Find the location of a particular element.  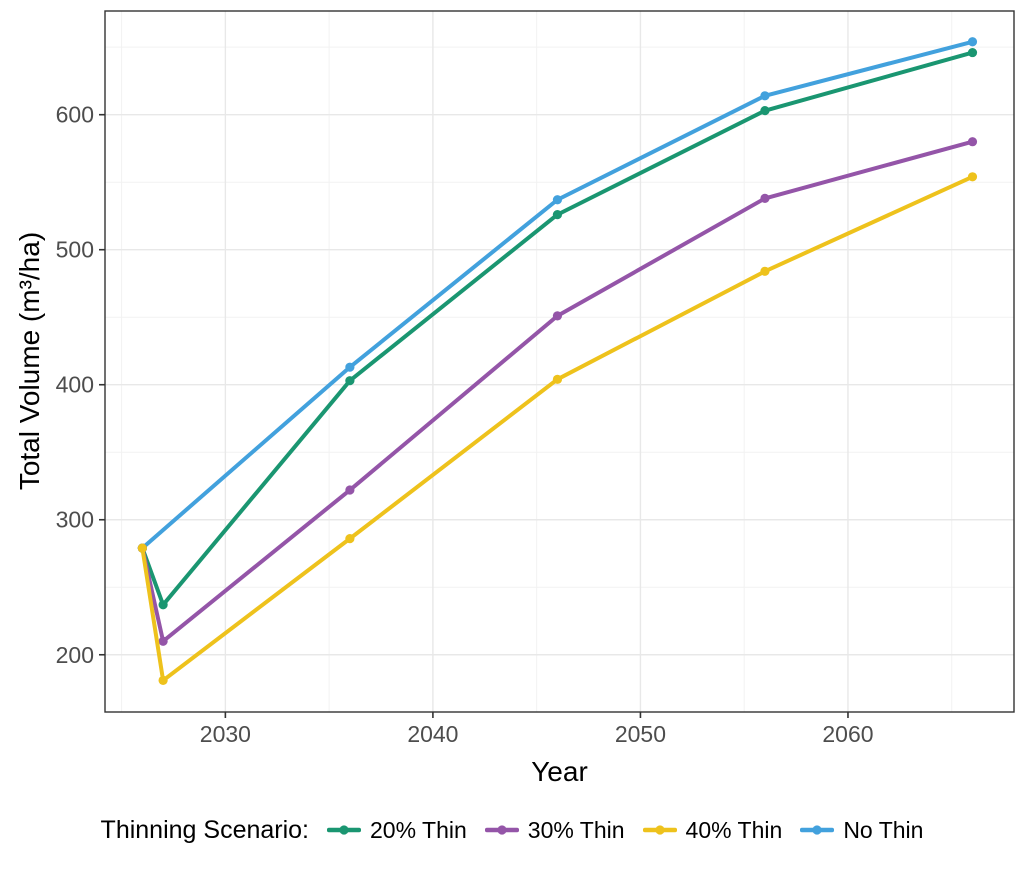

legend-title: Thinning Scenario: is located at coordinates (205, 829).